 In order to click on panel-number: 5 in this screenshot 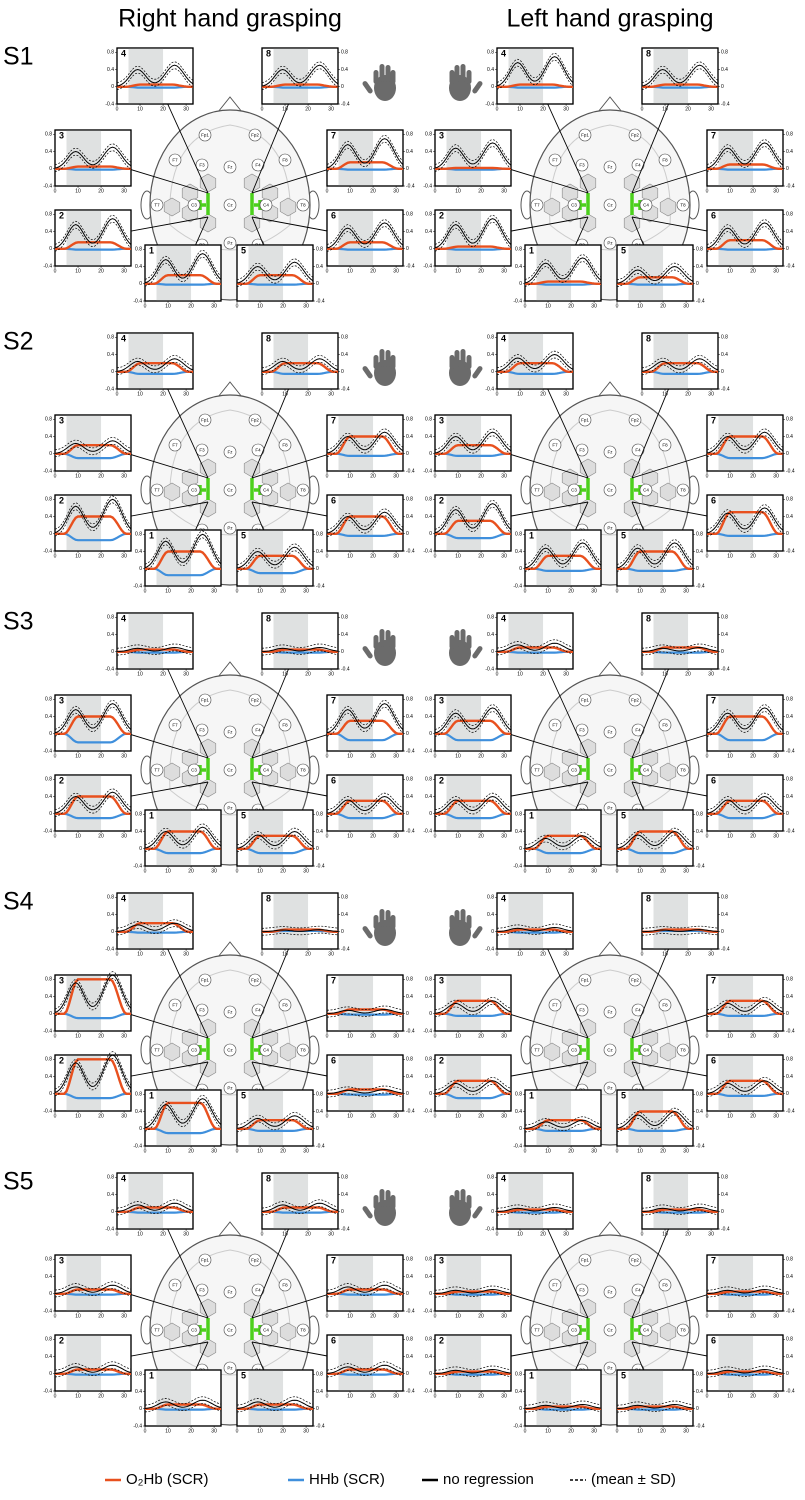, I will do `click(623, 1095)`.